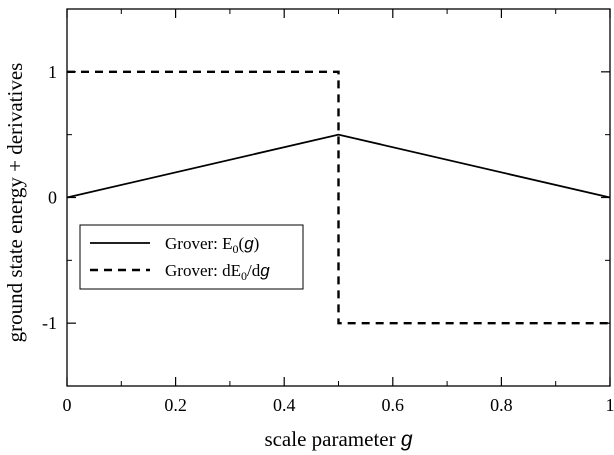 Image resolution: width=614 pixels, height=455 pixels. Describe the element at coordinates (15, 203) in the screenshot. I see `y-axis-label: ground state energy + derivatives` at that location.